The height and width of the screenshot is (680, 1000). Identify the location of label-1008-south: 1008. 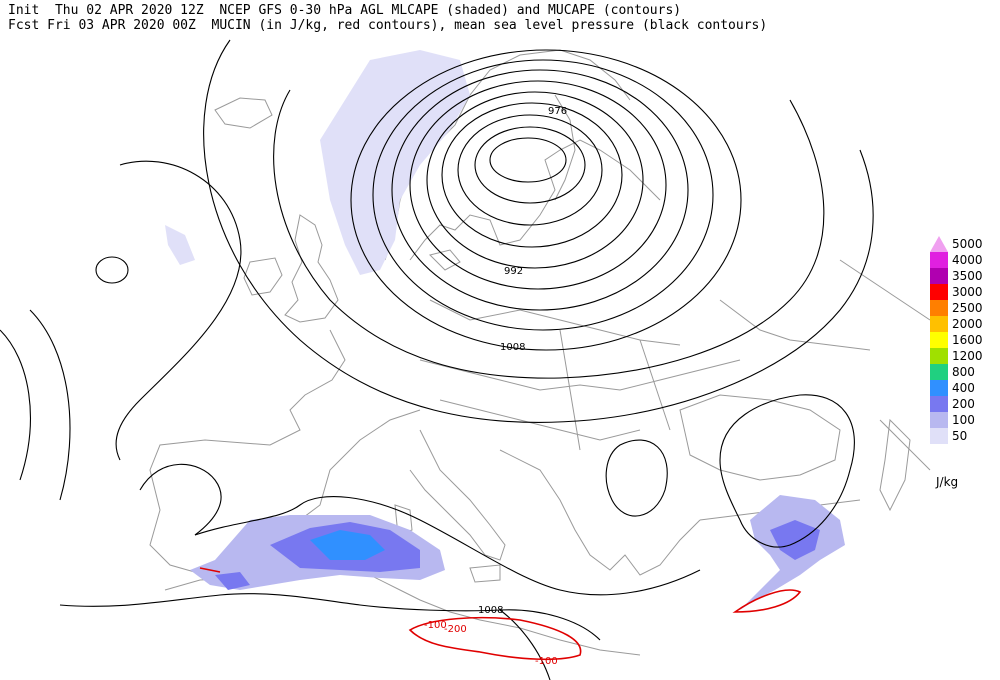
(490, 610).